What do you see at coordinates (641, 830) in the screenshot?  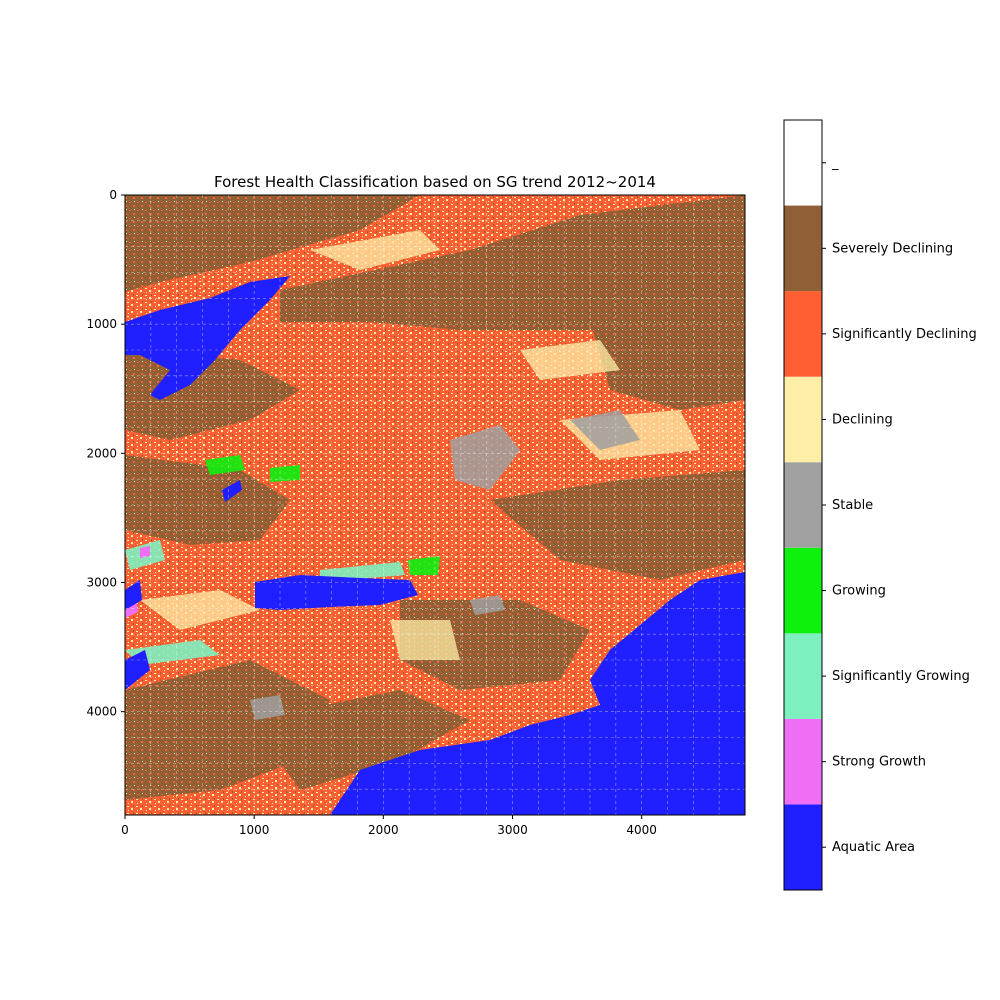 I see `x-tick-label: 4000` at bounding box center [641, 830].